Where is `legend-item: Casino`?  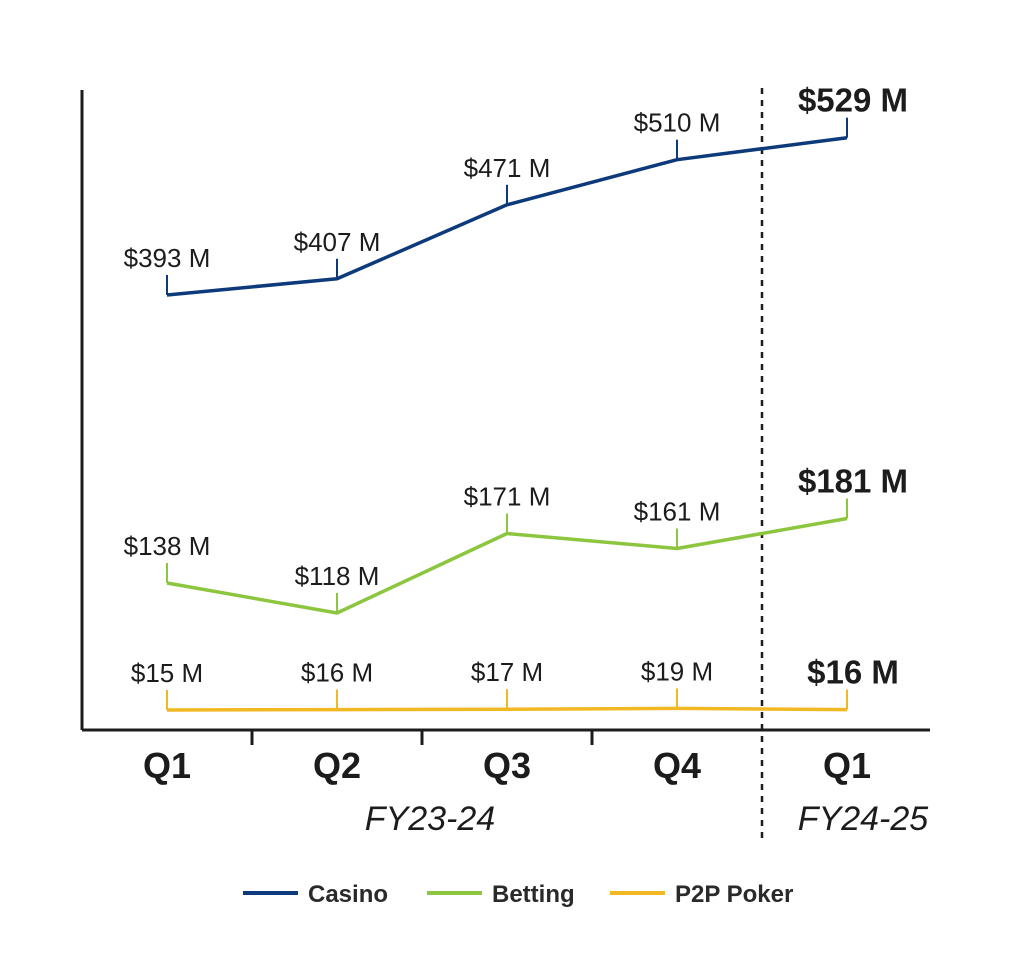
legend-item: Casino is located at coordinates (315, 894).